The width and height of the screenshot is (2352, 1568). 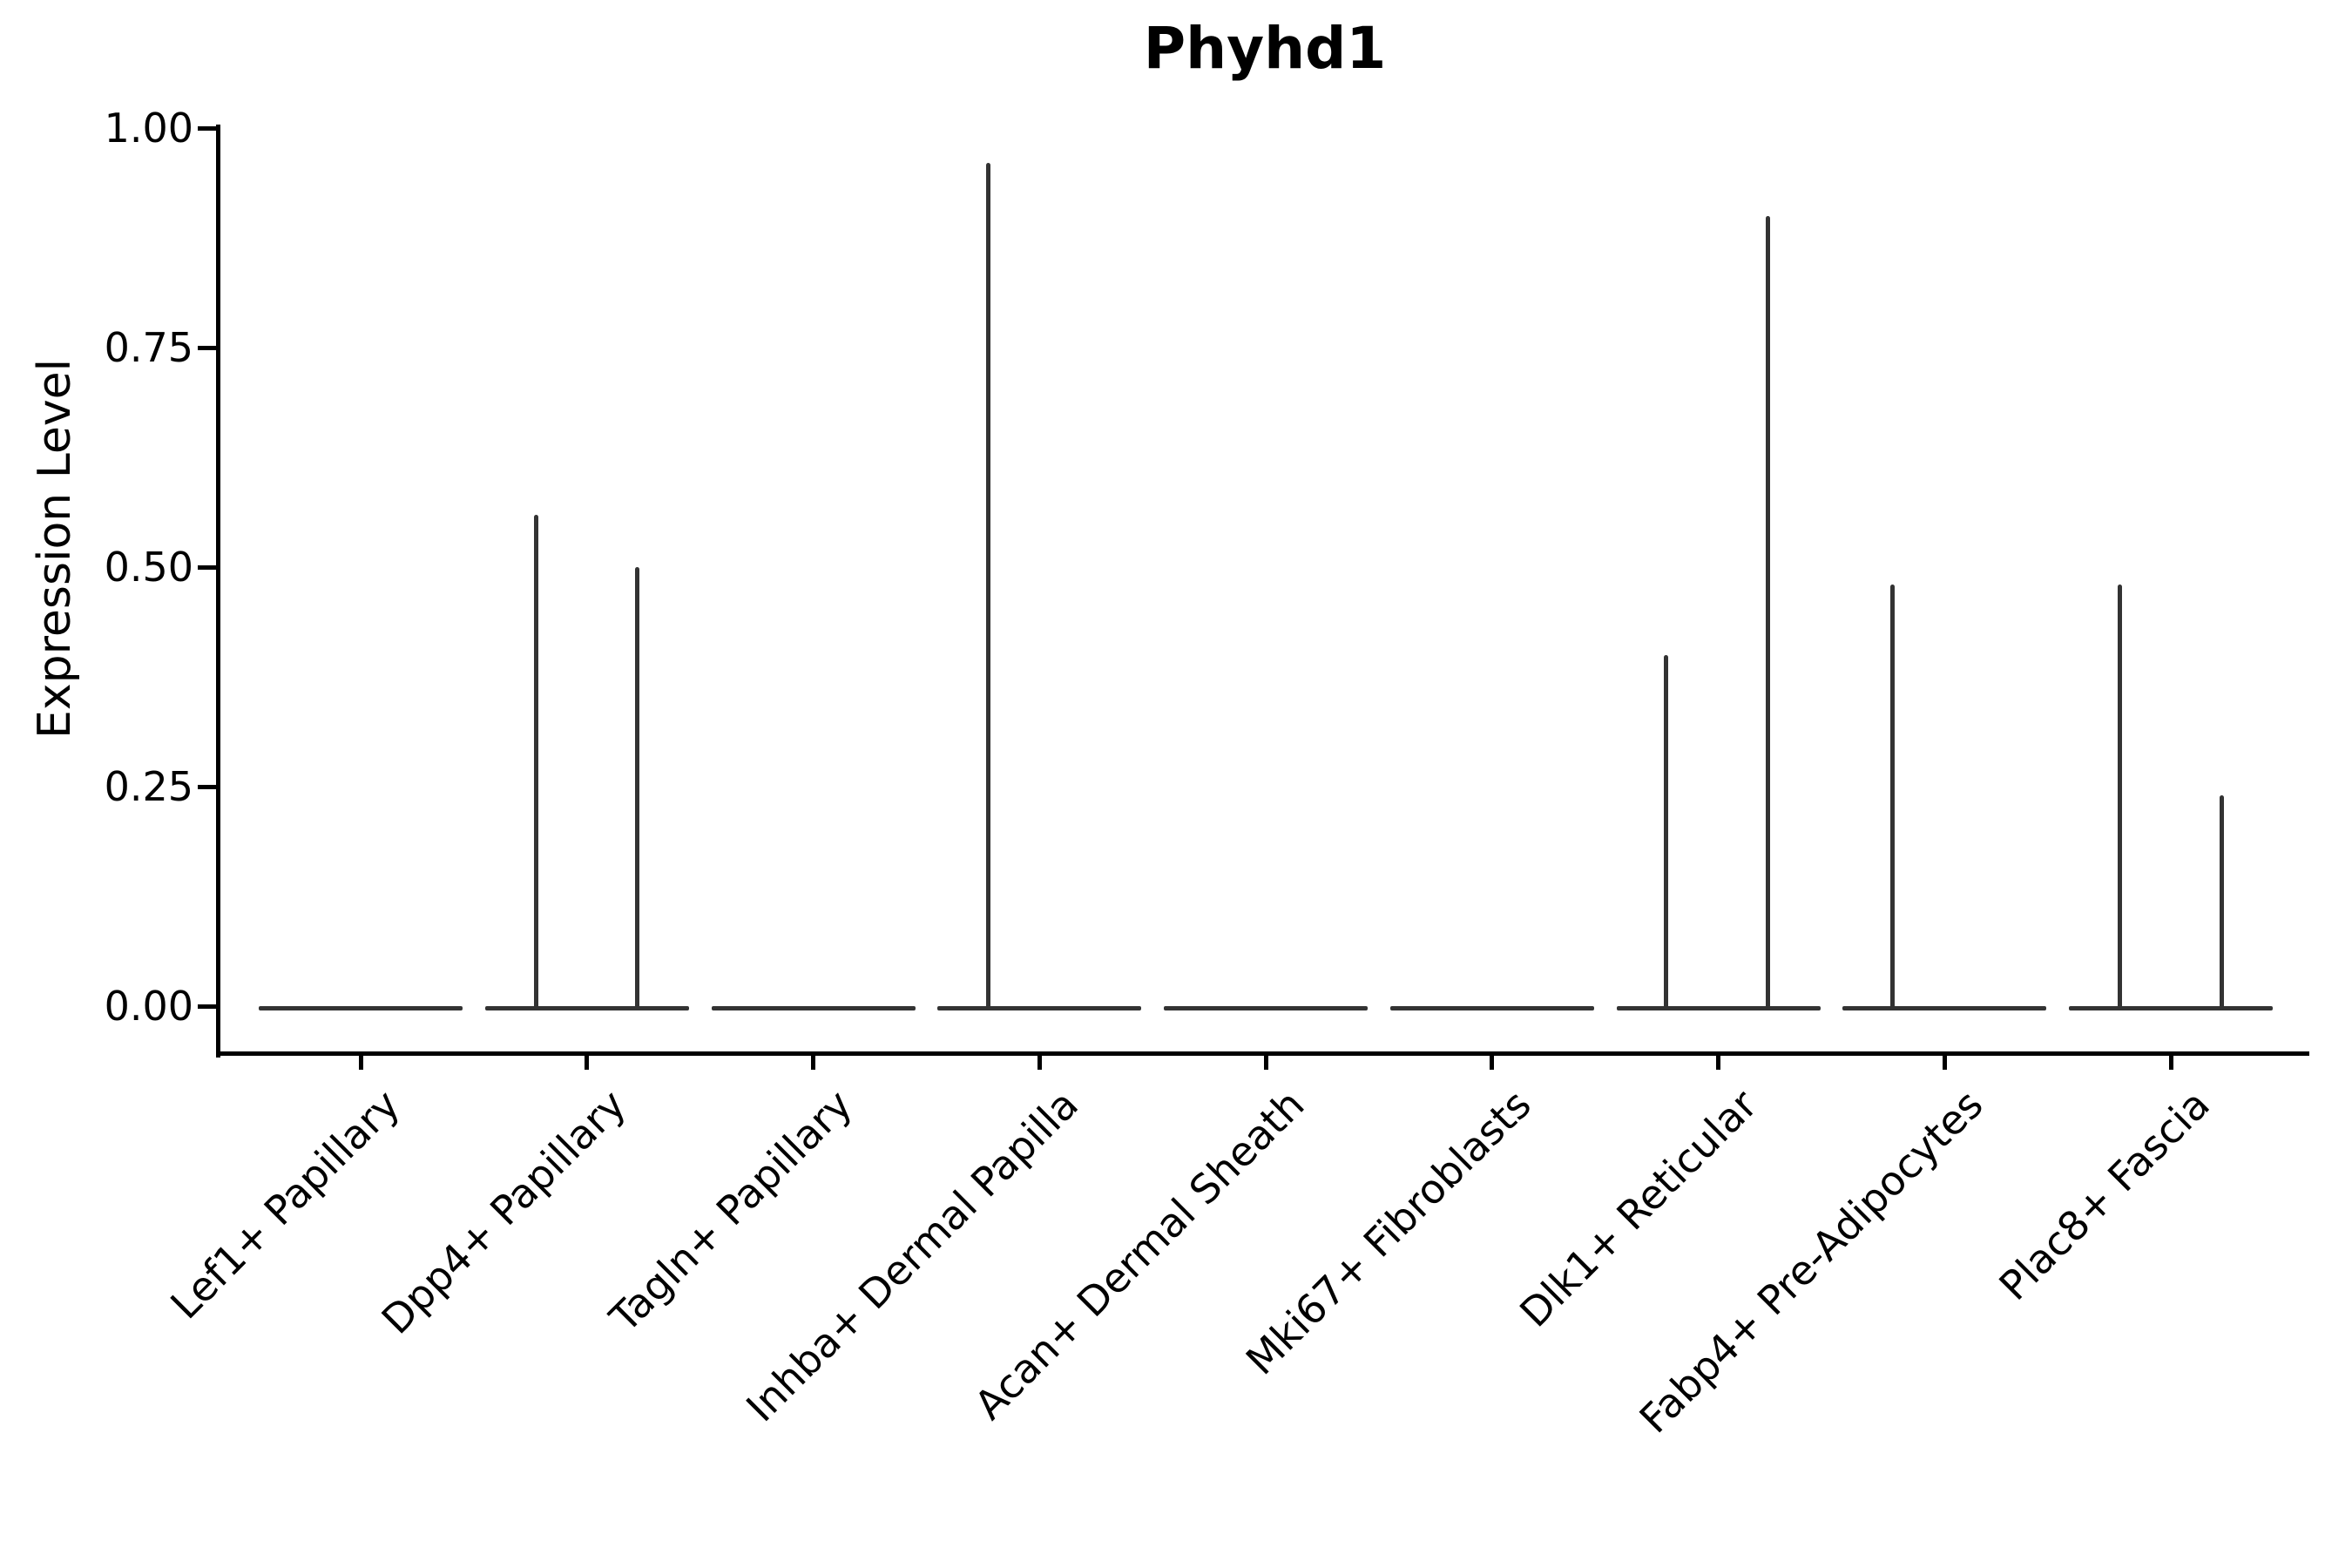 I want to click on y-tick-label: 1.00, so click(x=148, y=129).